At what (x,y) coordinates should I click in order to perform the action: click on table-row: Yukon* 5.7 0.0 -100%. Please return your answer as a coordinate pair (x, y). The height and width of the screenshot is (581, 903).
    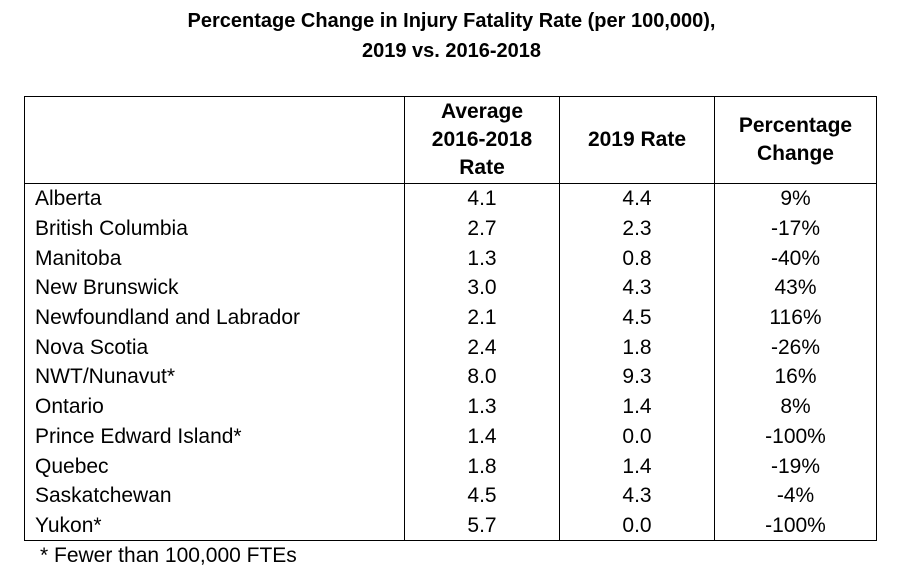
    Looking at the image, I should click on (450, 526).